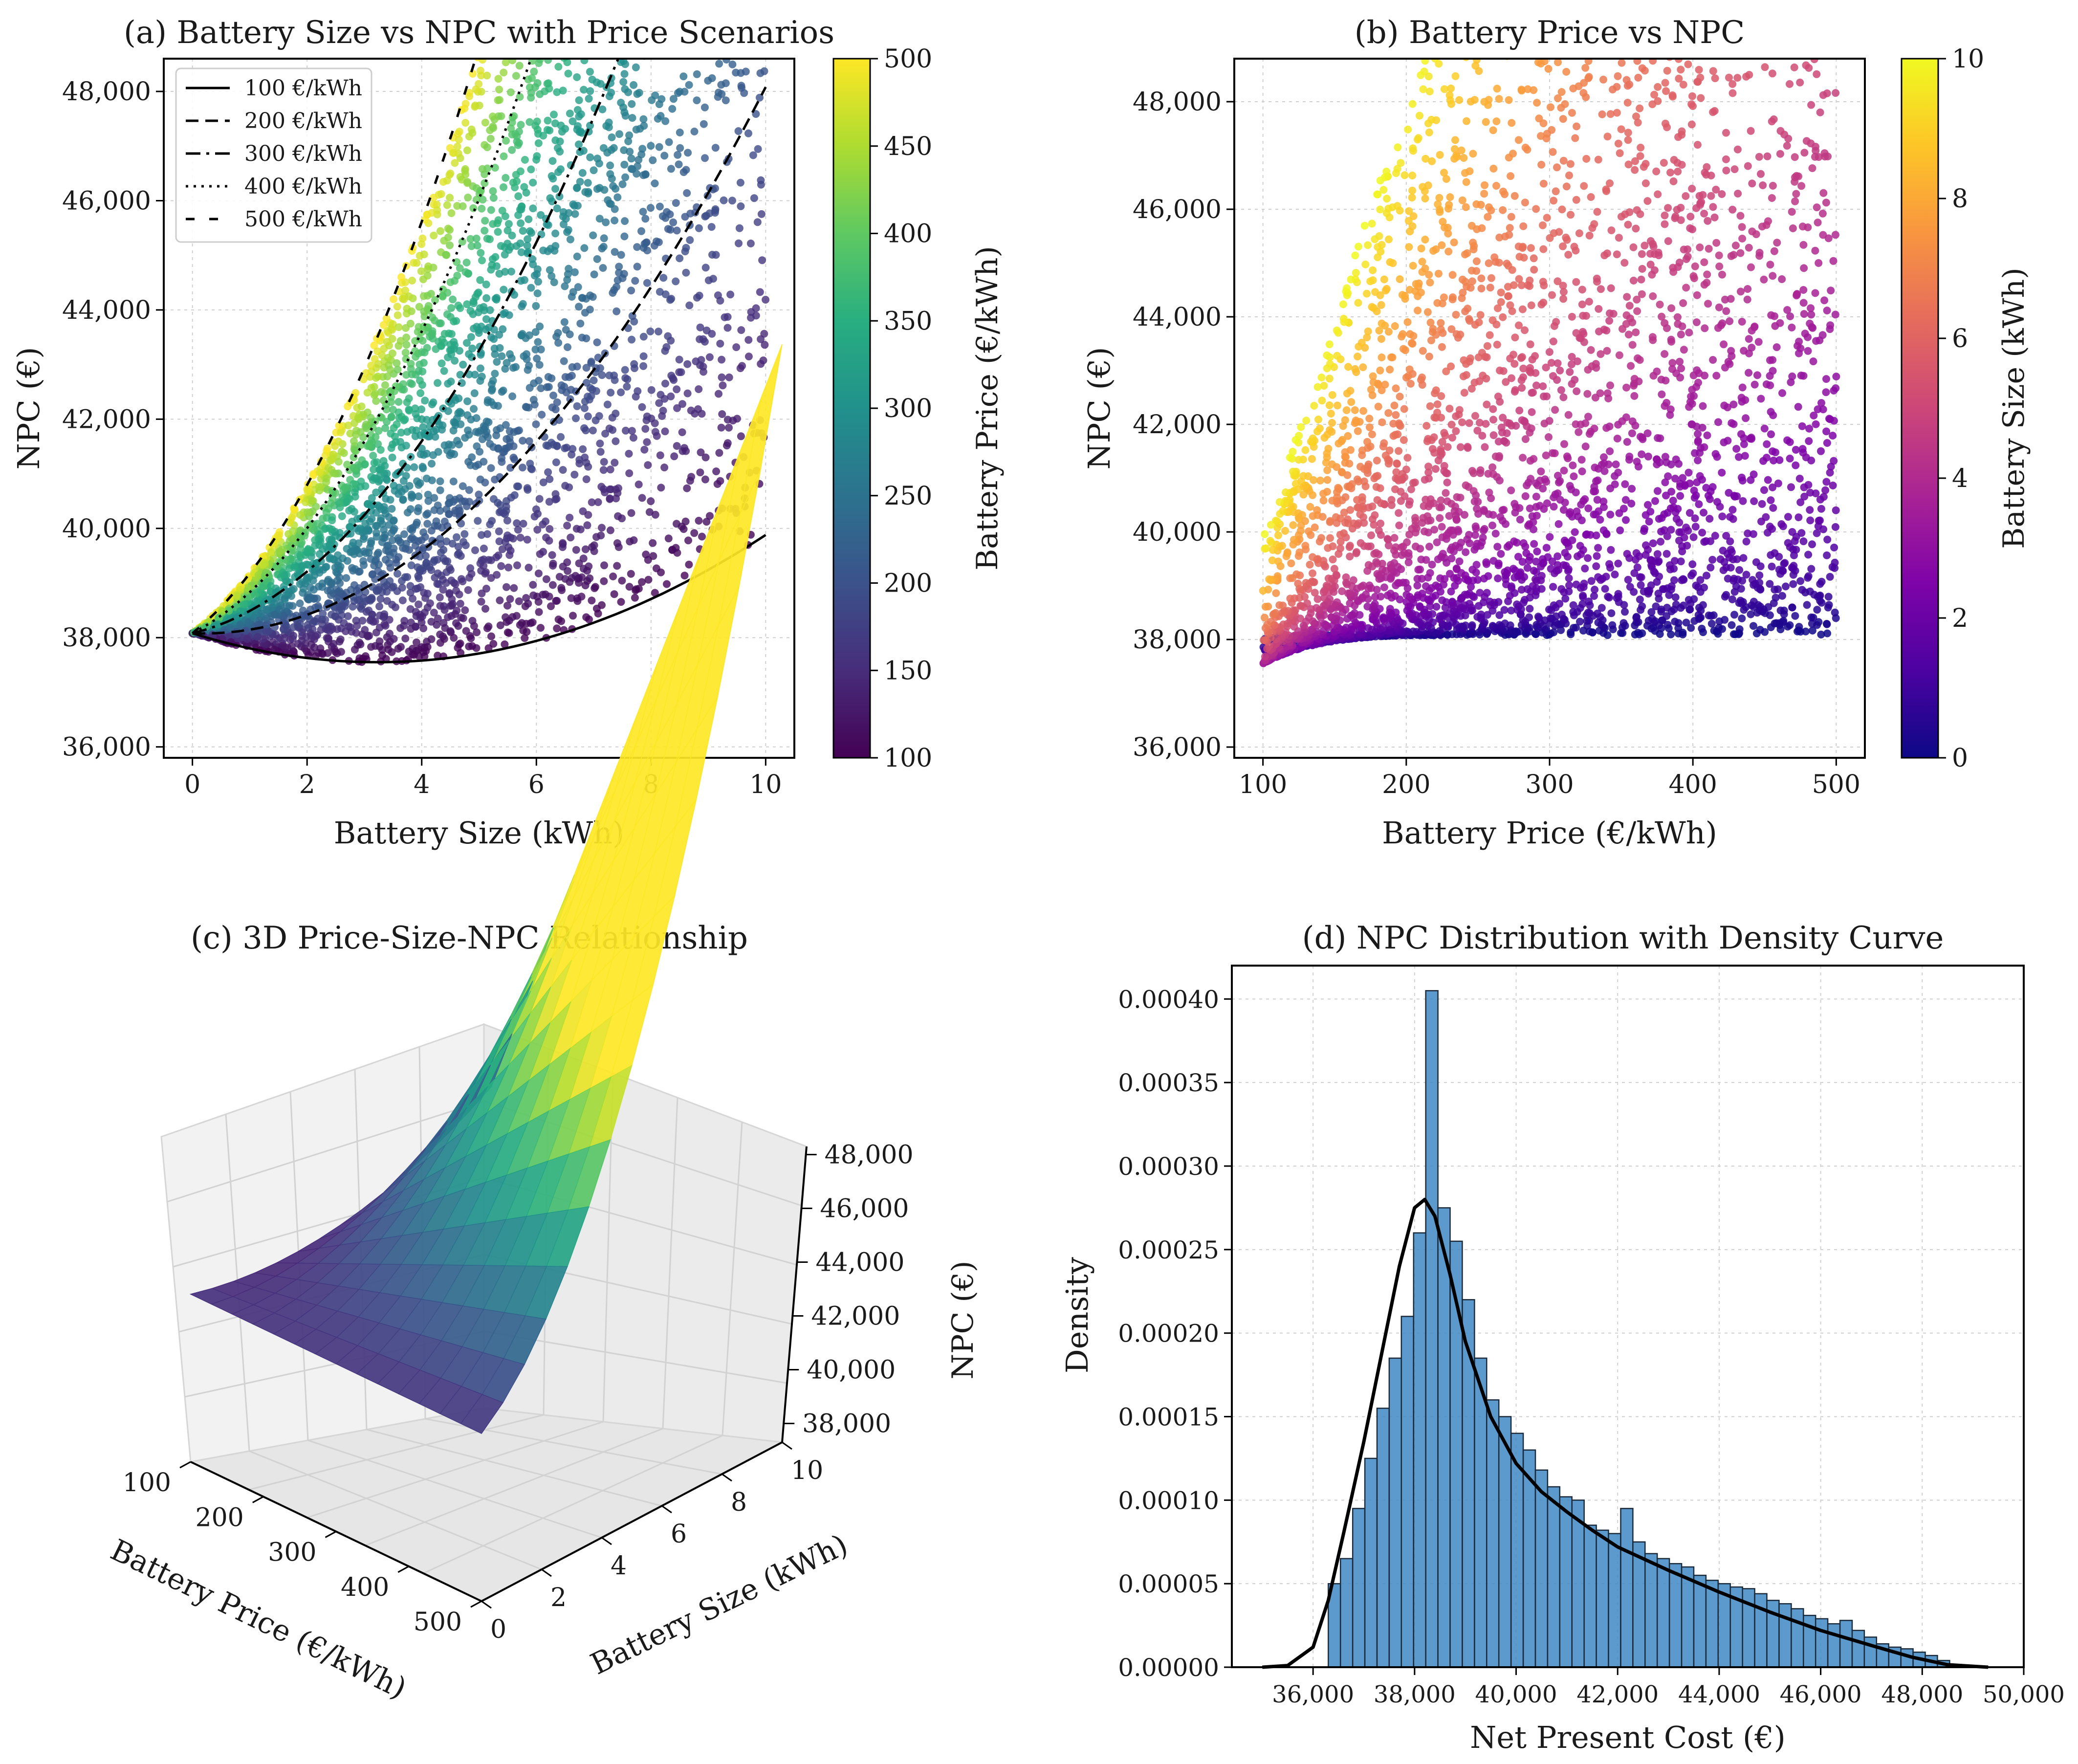 Image resolution: width=2078 pixels, height=1764 pixels. I want to click on legend-frame, so click(273, 155).